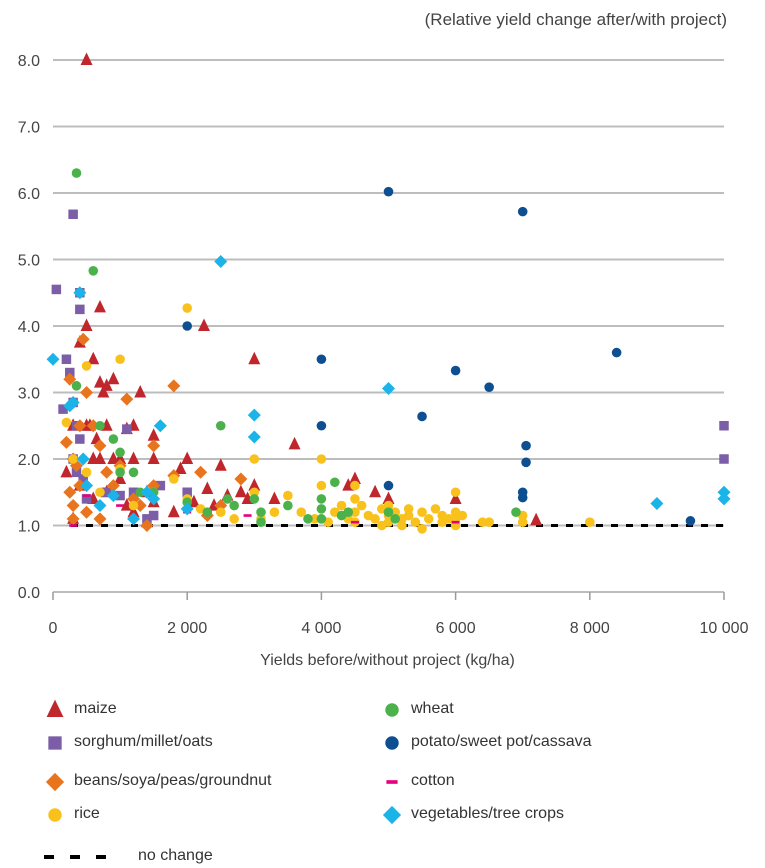 The image size is (765, 868). What do you see at coordinates (53, 628) in the screenshot?
I see `x-tick-label: 0` at bounding box center [53, 628].